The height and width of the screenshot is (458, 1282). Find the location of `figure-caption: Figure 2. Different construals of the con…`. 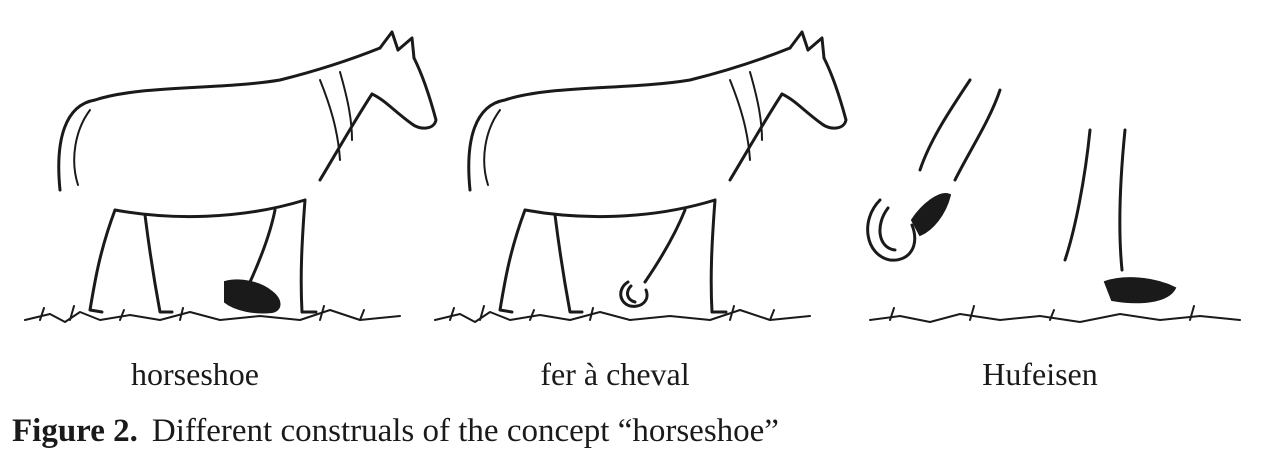

figure-caption: Figure 2. Different construals of the con… is located at coordinates (395, 431).